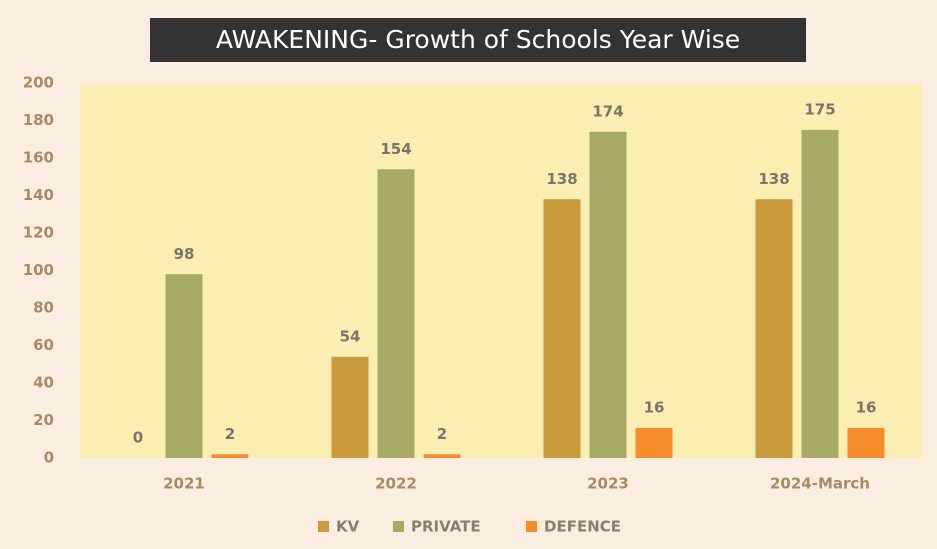  I want to click on data-label: 154, so click(395, 149).